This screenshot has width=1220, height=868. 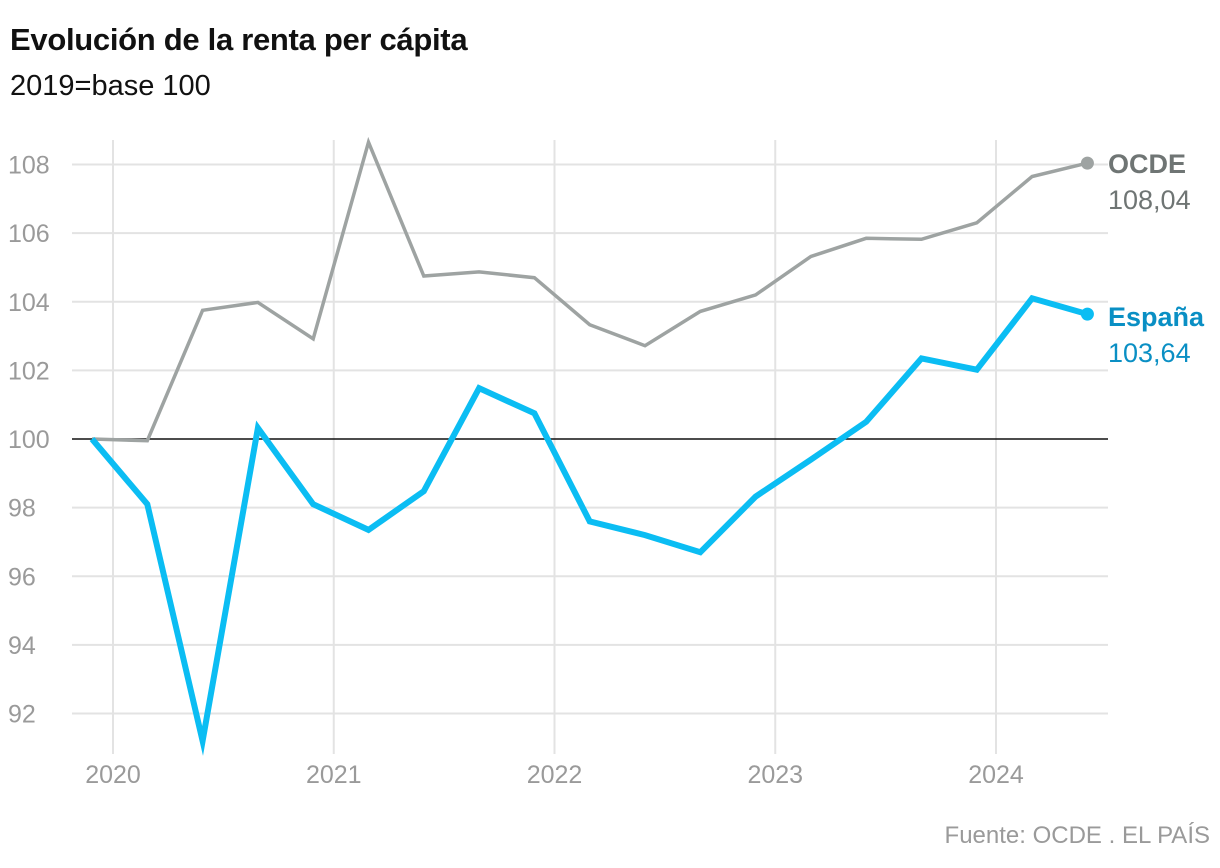 I want to click on y-tick-label-108: 108, so click(x=29, y=166).